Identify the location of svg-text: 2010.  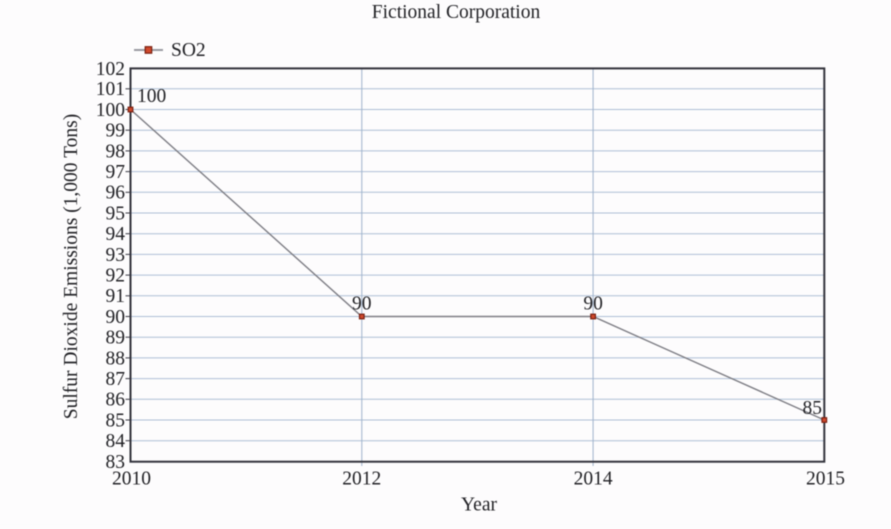
(131, 478).